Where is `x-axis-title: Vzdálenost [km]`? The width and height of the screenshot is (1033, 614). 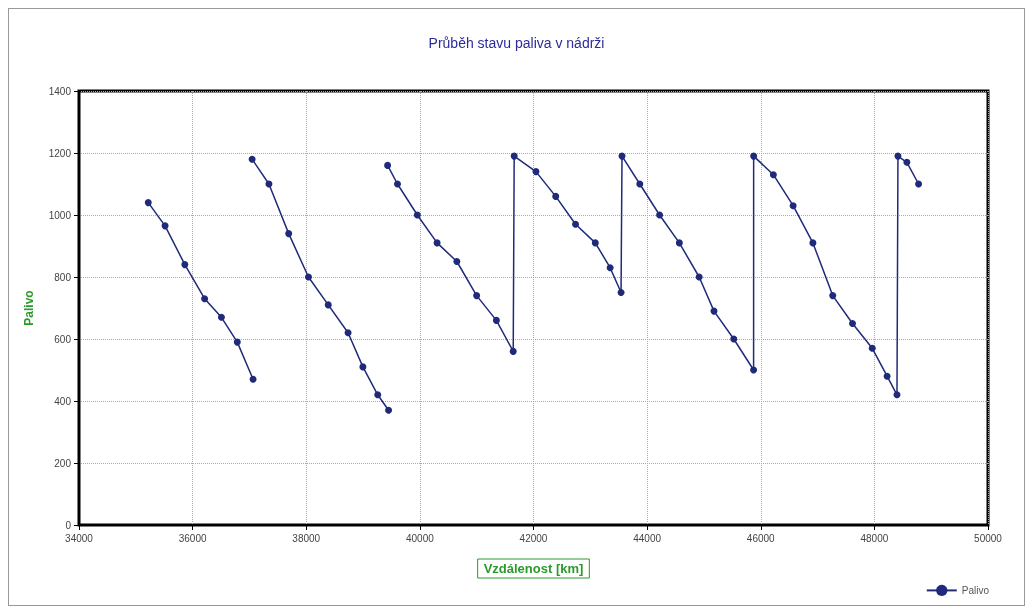 x-axis-title: Vzdálenost [km] is located at coordinates (533, 568).